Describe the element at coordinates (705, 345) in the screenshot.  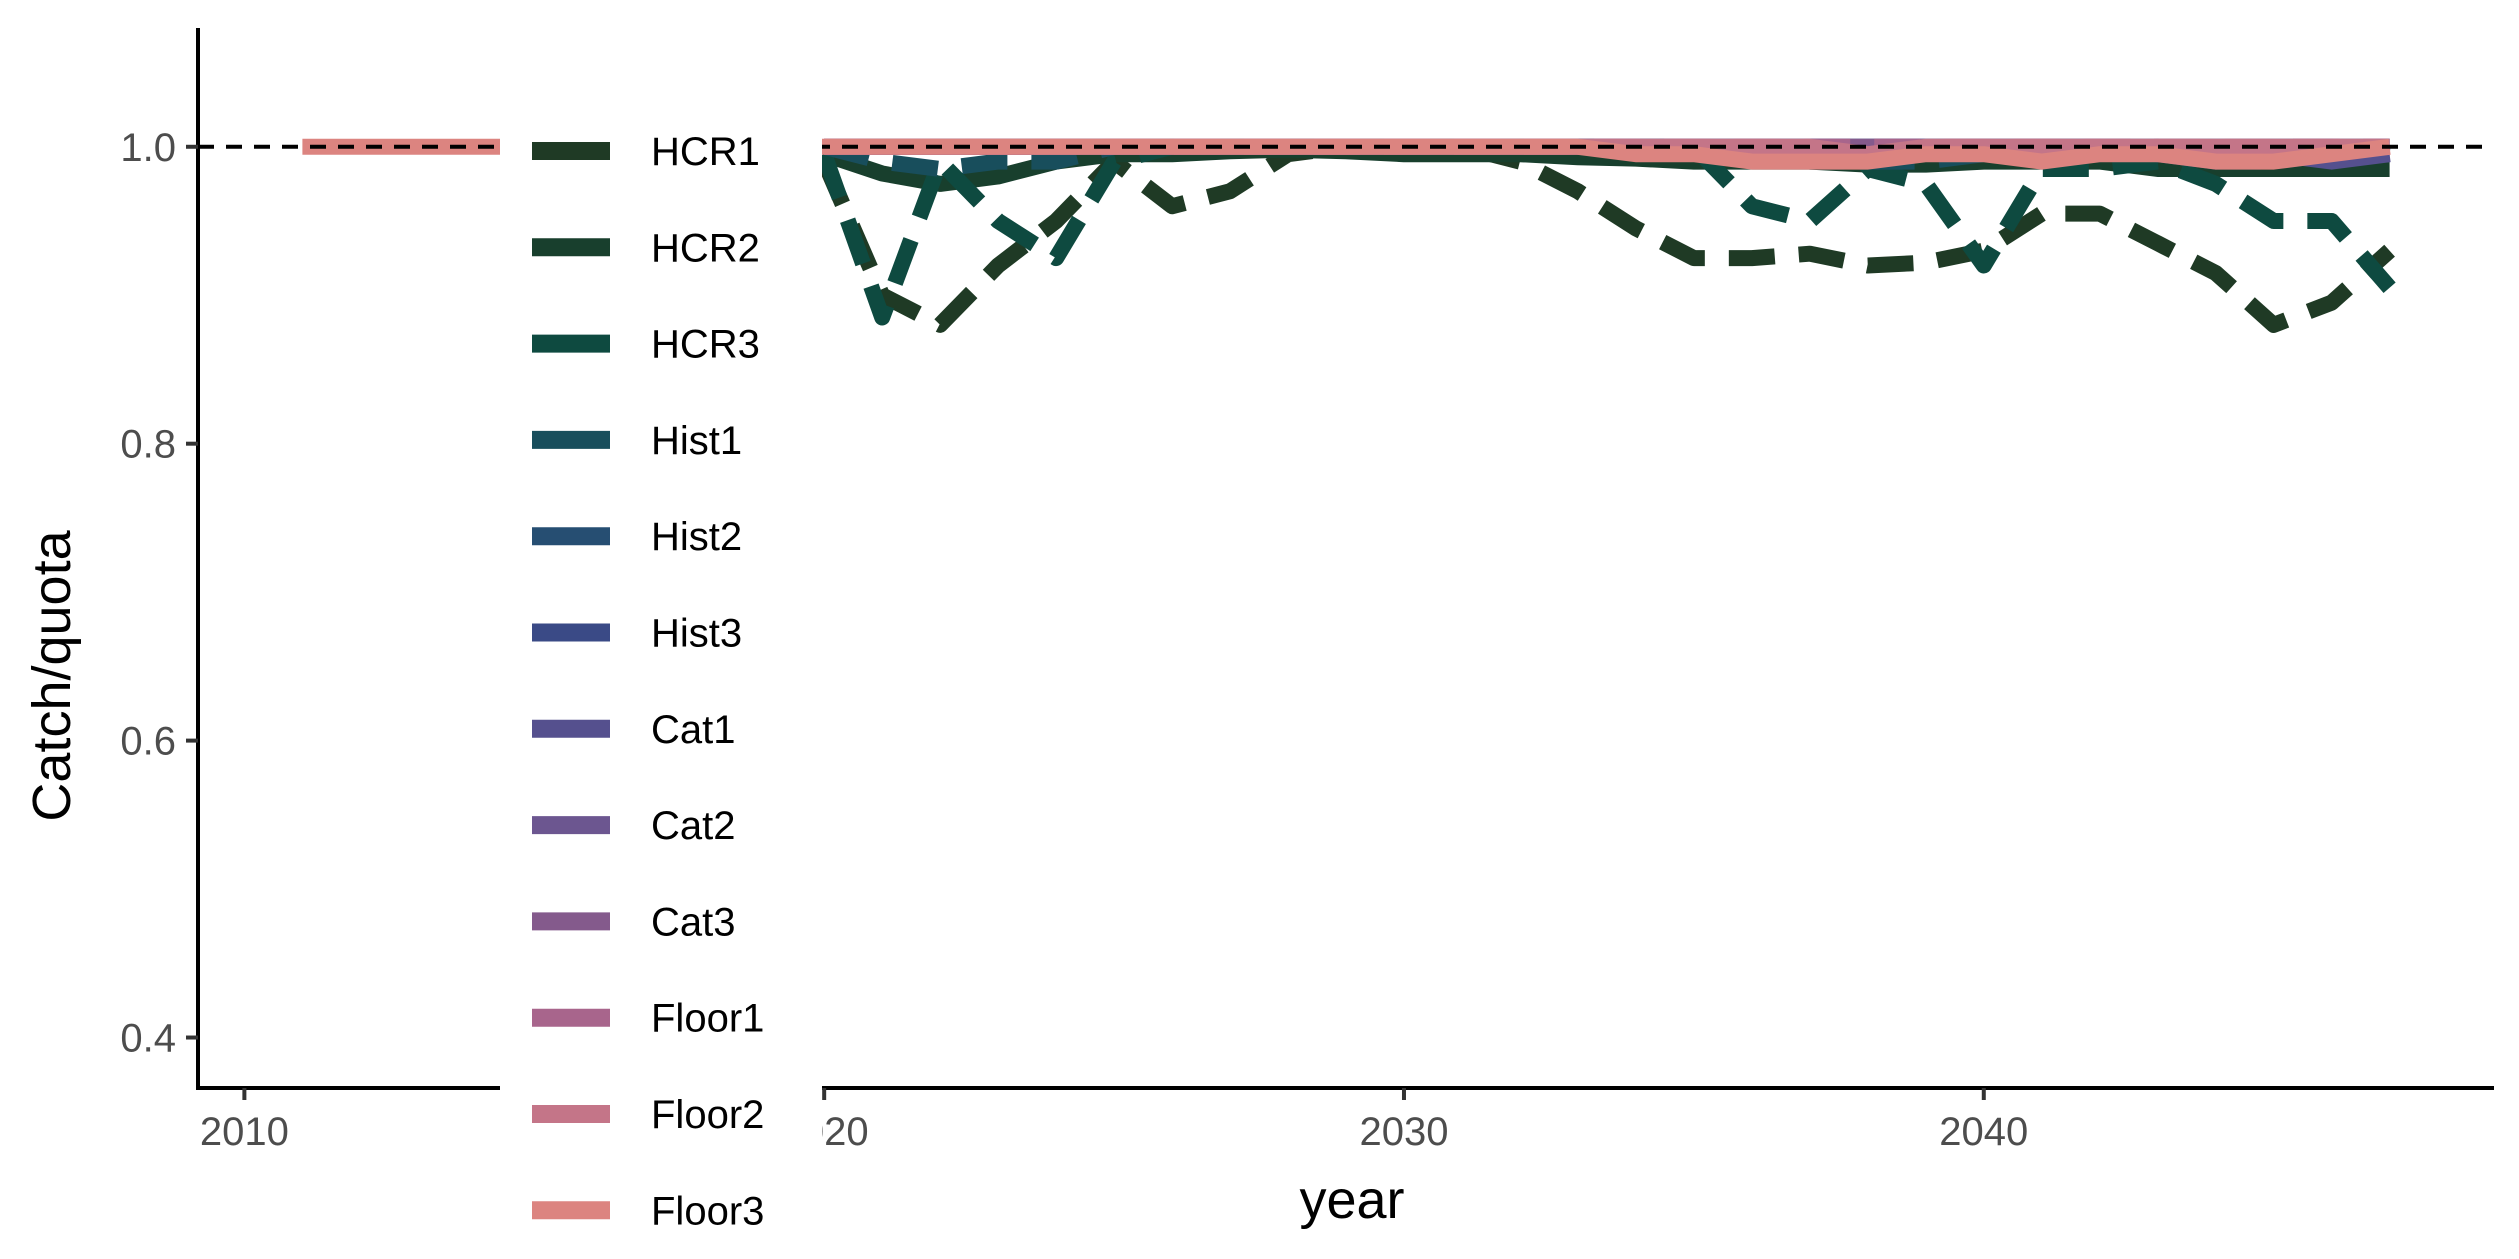
I see `legend-label-hcr3: HCR3` at that location.